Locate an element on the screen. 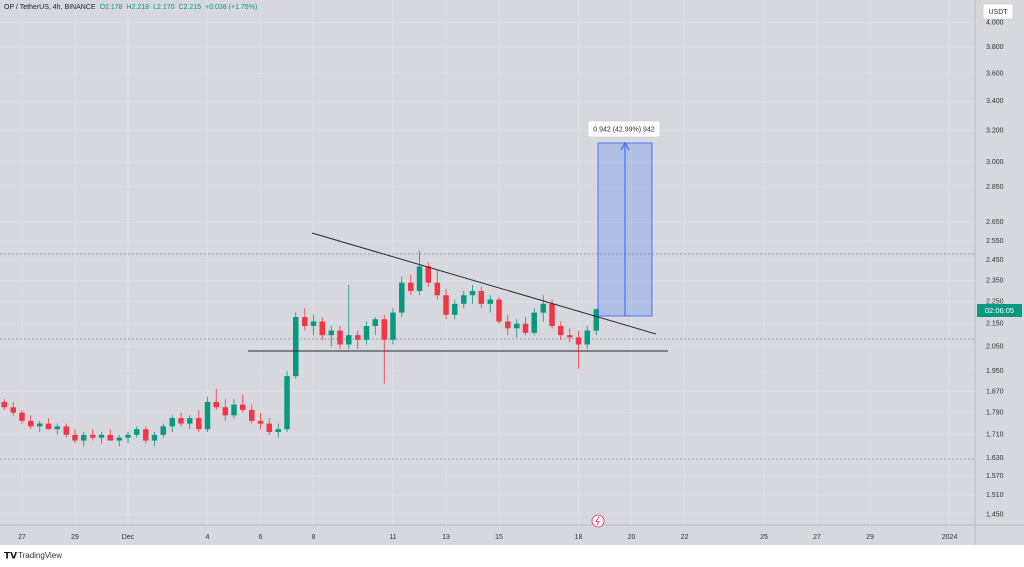 The width and height of the screenshot is (1024, 567). x-tick-label: 4 is located at coordinates (208, 537).